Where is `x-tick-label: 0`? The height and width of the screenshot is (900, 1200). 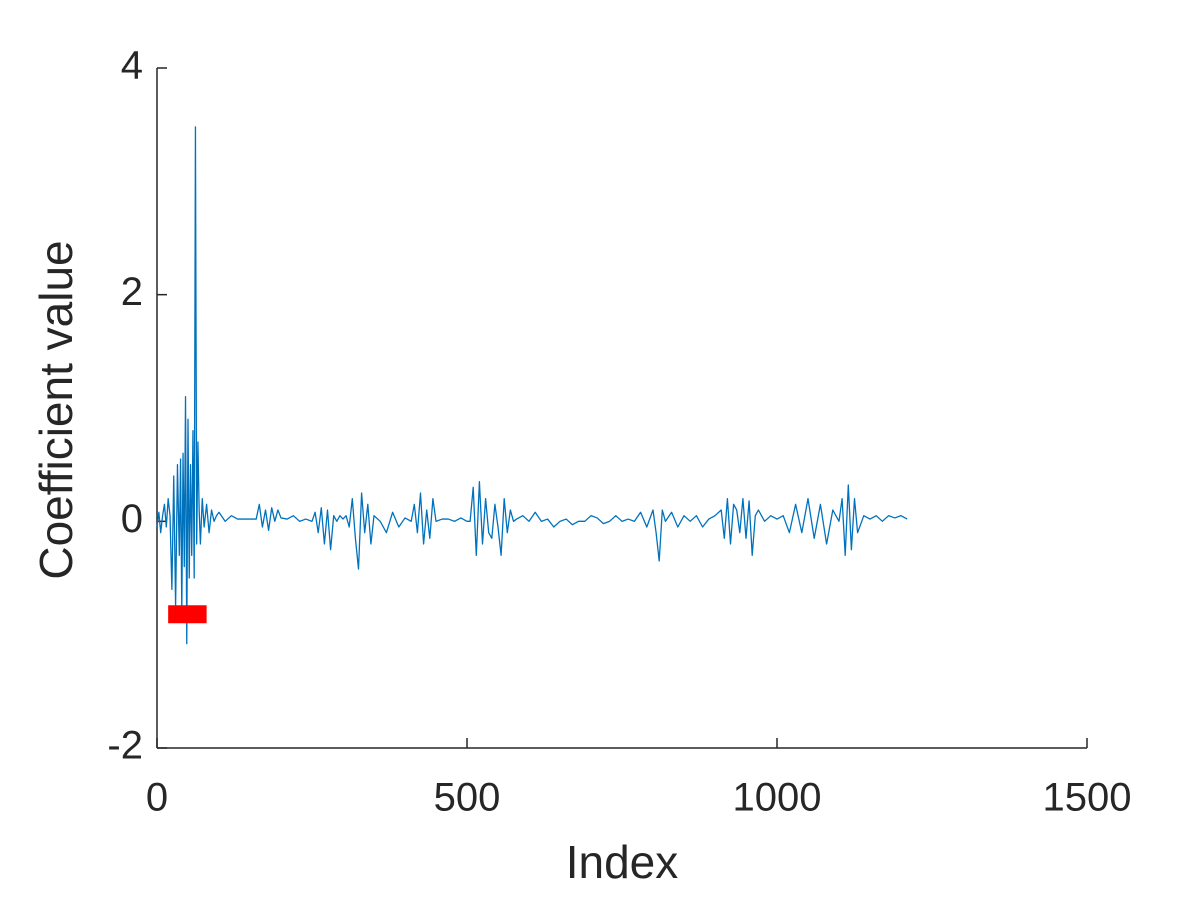 x-tick-label: 0 is located at coordinates (157, 798).